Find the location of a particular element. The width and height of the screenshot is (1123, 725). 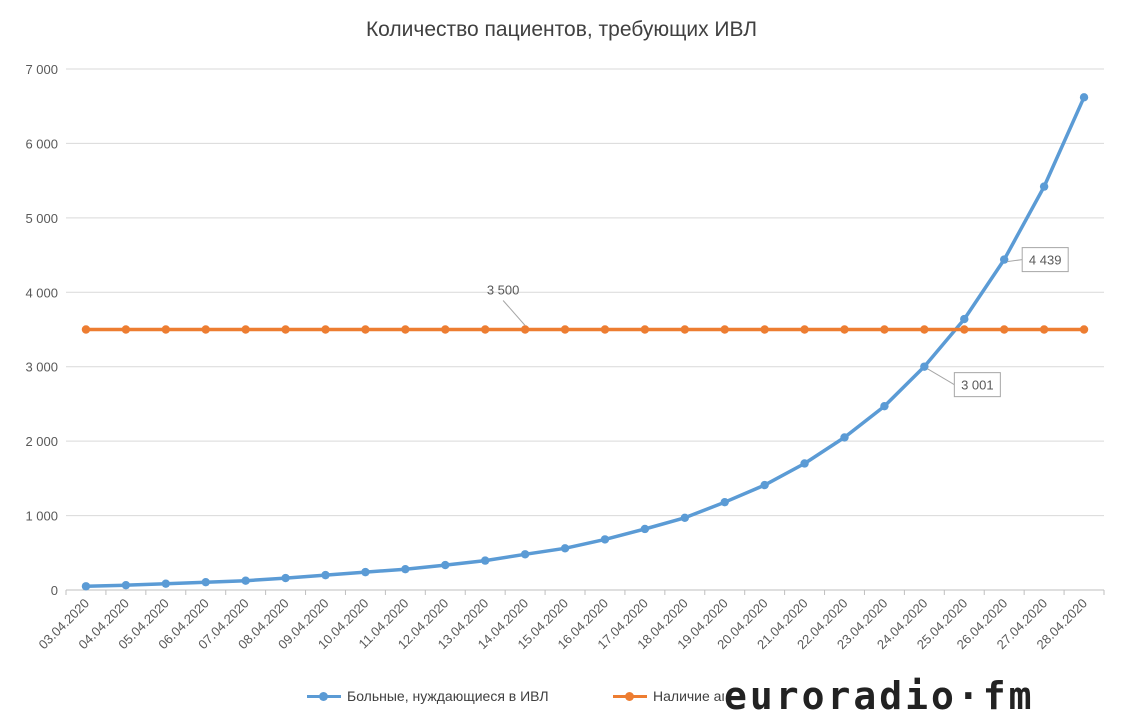

data-label-3500: 3 500 is located at coordinates (503, 290).